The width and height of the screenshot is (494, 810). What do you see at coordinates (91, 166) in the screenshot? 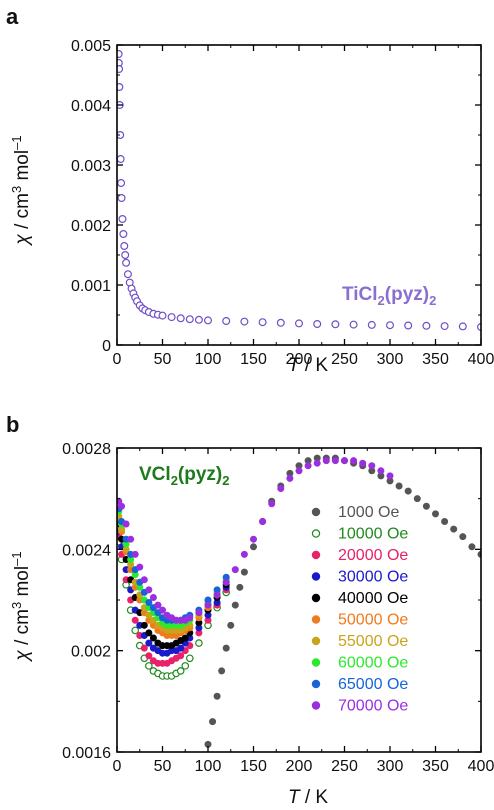
I see `y-tick-label: 0.003` at bounding box center [91, 166].